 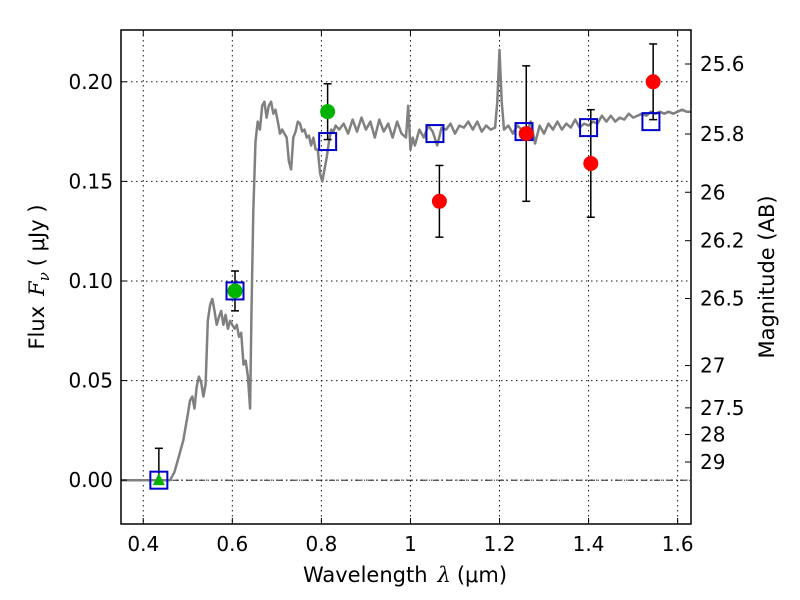 I want to click on x-tick-label: 1.6, so click(x=678, y=544).